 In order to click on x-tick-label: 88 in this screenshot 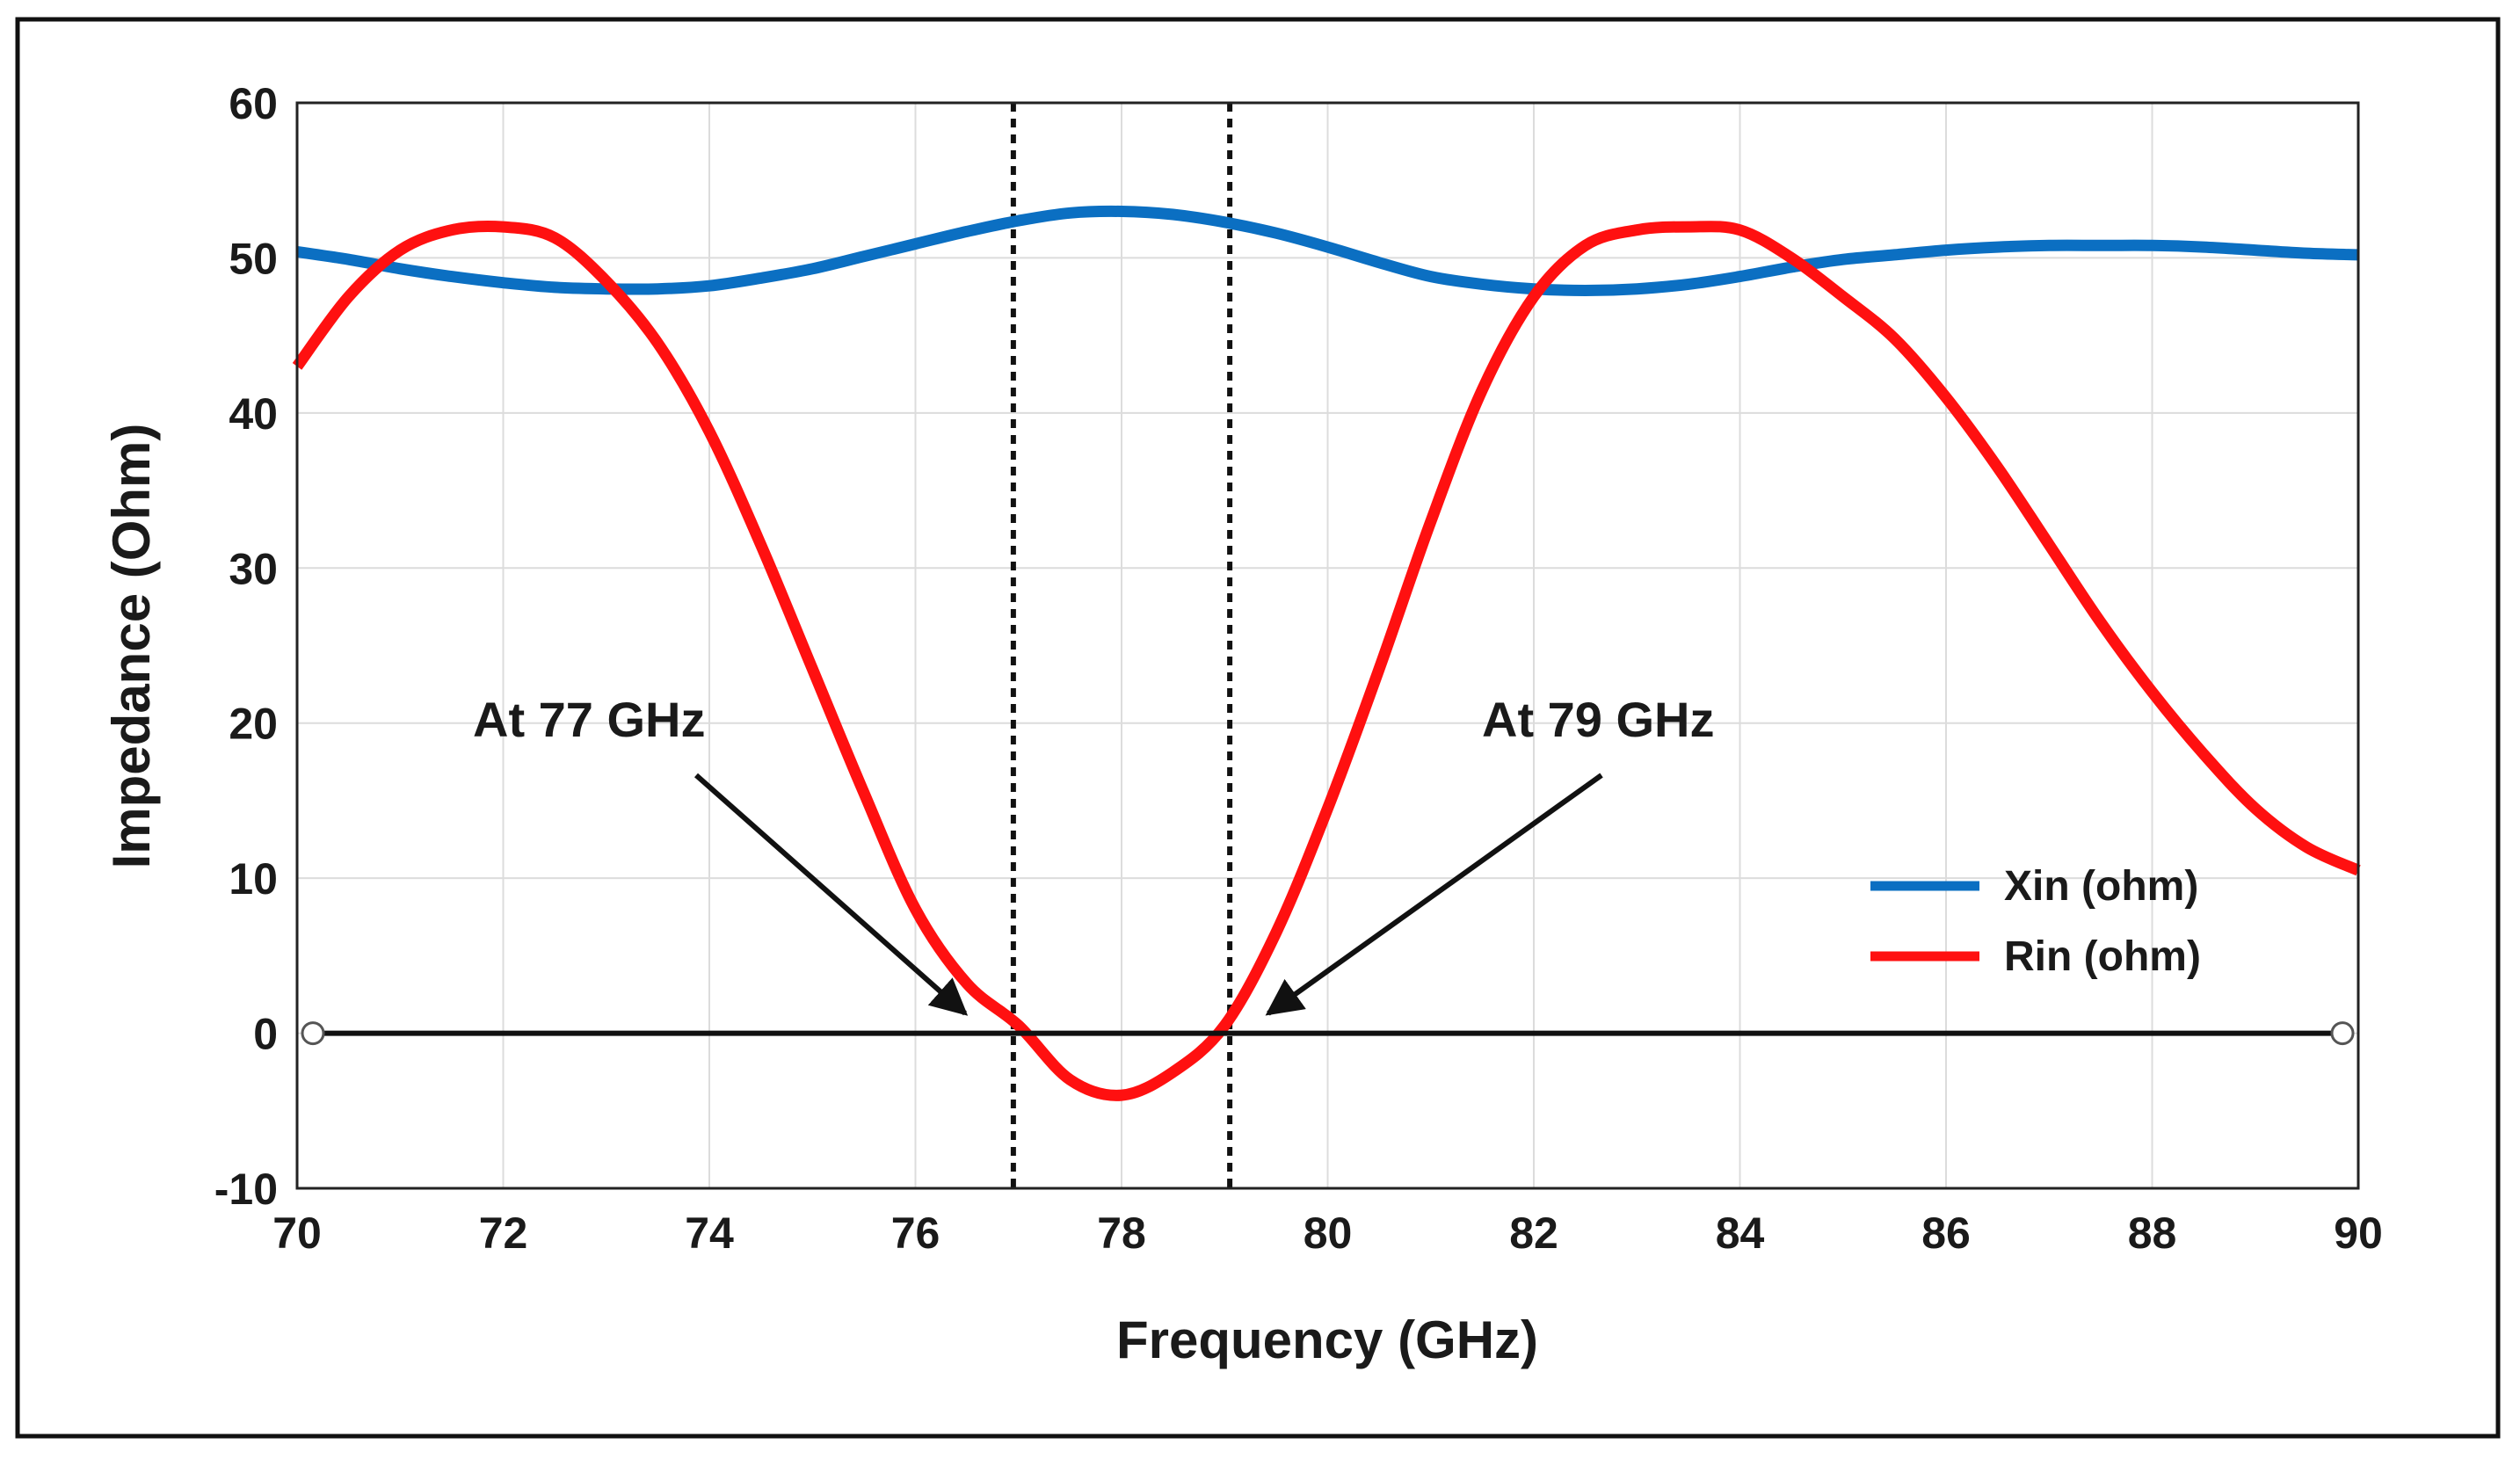, I will do `click(2152, 1233)`.